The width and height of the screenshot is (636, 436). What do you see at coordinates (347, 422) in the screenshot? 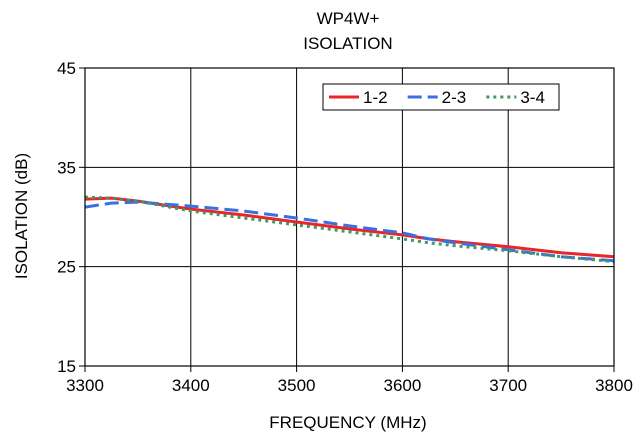
I see `x-axis-label: FREQUENCY (MHz)` at bounding box center [347, 422].